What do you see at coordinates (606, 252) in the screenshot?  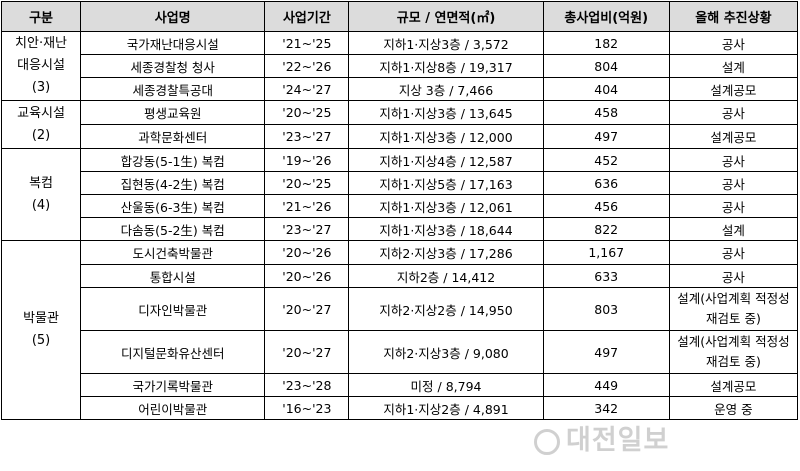 I see `project-cost: 1,167` at bounding box center [606, 252].